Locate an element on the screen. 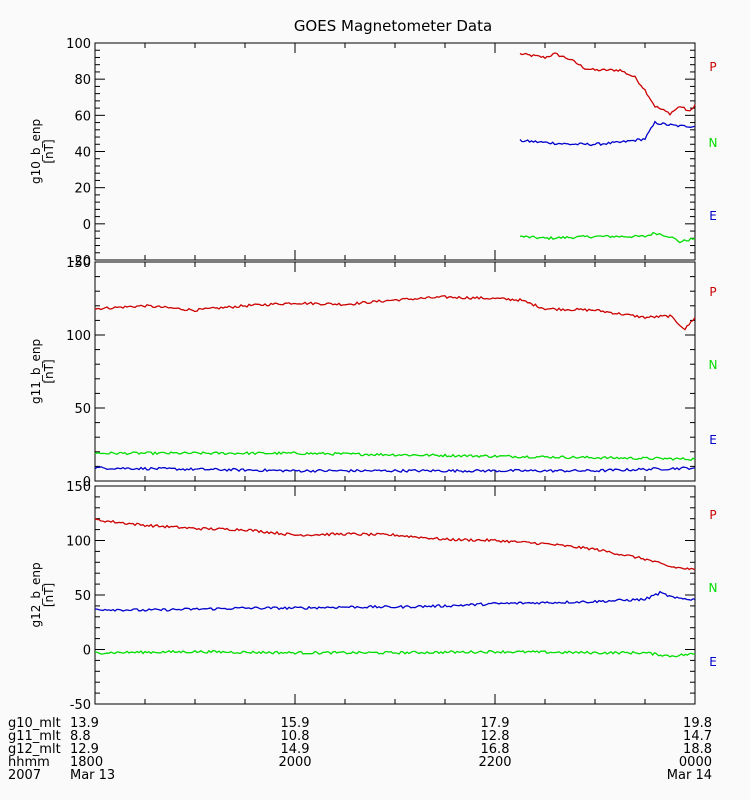 Image resolution: width=750 pixels, height=800 pixels. x-tick-label: 15.9 is located at coordinates (295, 723).